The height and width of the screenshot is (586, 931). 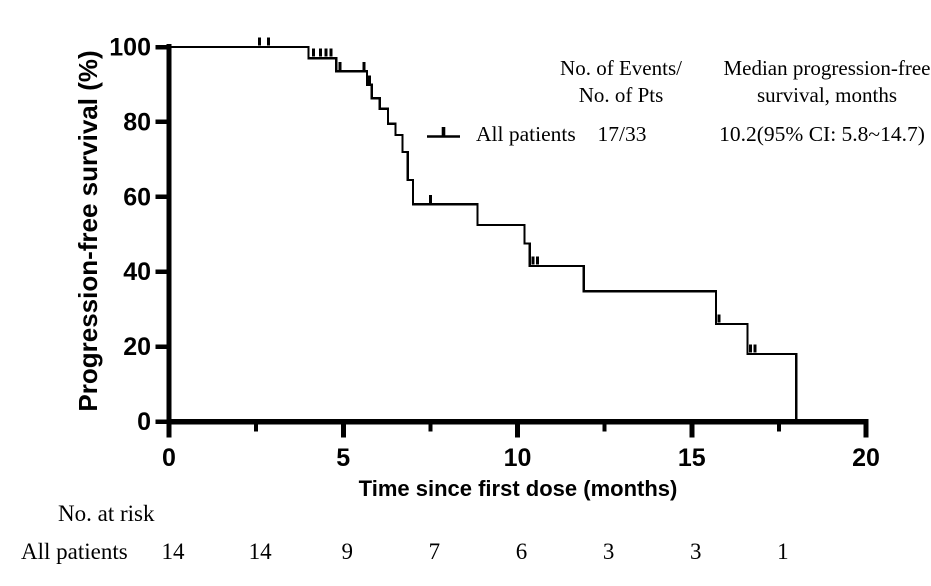 I want to click on median-value: 10.2(95% CI: 5.8~14.7), so click(x=822, y=134).